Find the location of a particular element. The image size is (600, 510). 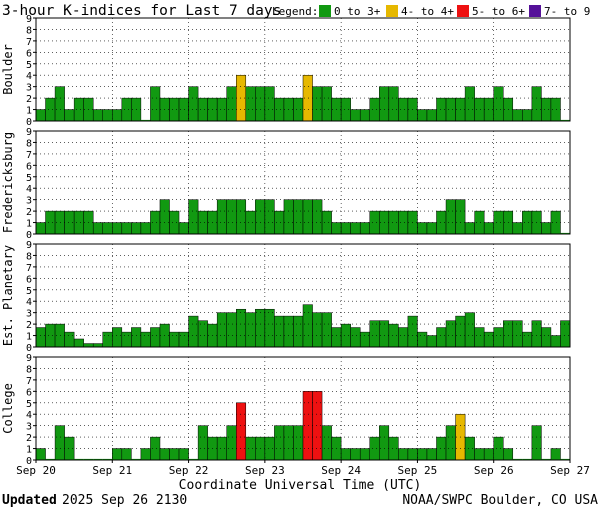

y-tick-label: 8 is located at coordinates (29, 256).